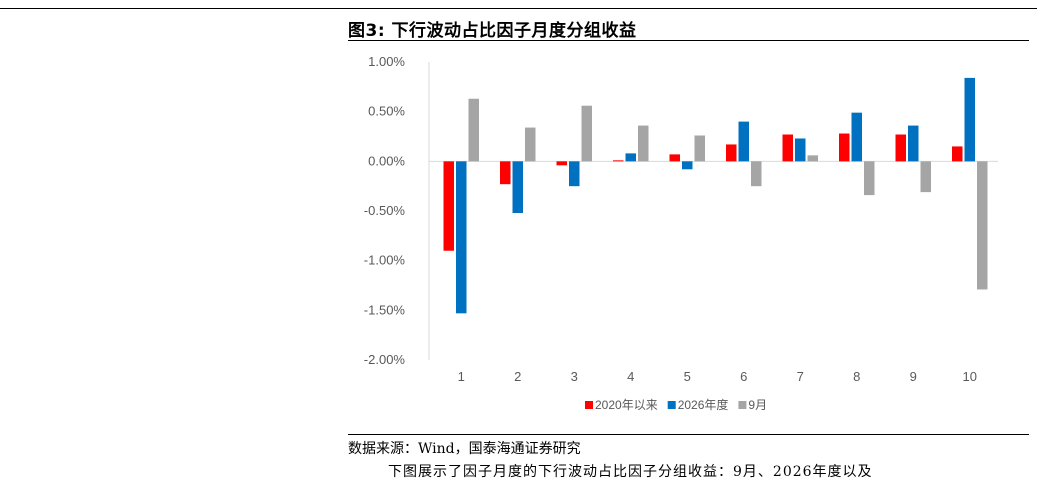  What do you see at coordinates (385, 210) in the screenshot?
I see `y-tick-label: -0.50%` at bounding box center [385, 210].